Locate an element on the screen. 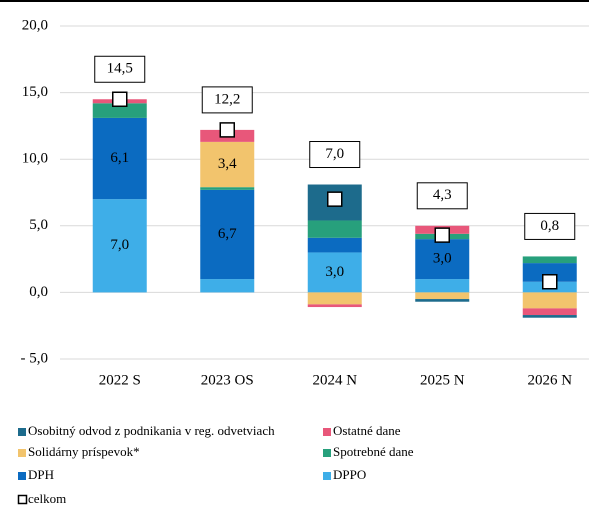 The image size is (589, 510). y-tick-label: 5,0 is located at coordinates (38, 225).